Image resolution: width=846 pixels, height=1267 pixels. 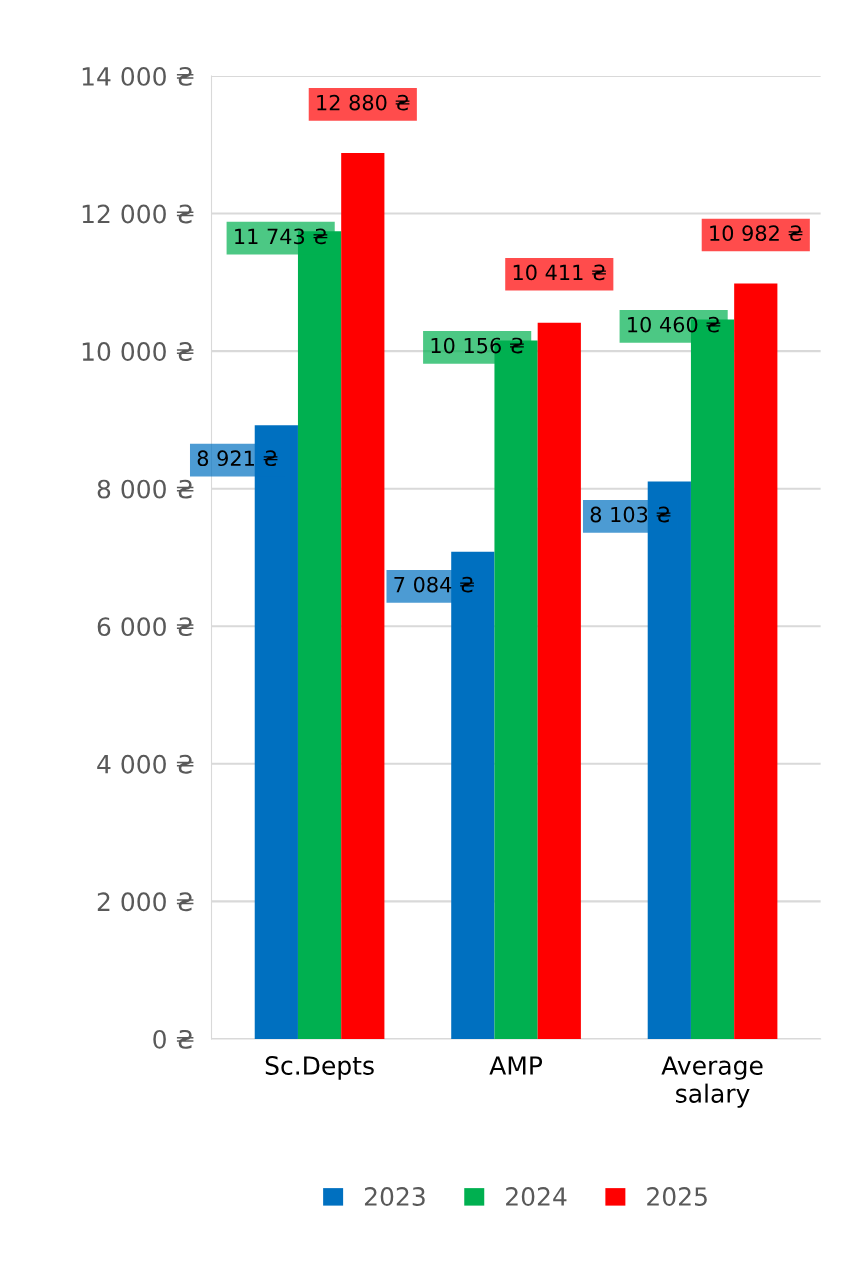 I want to click on y-tick-label: 0 ₴, so click(x=173, y=1039).